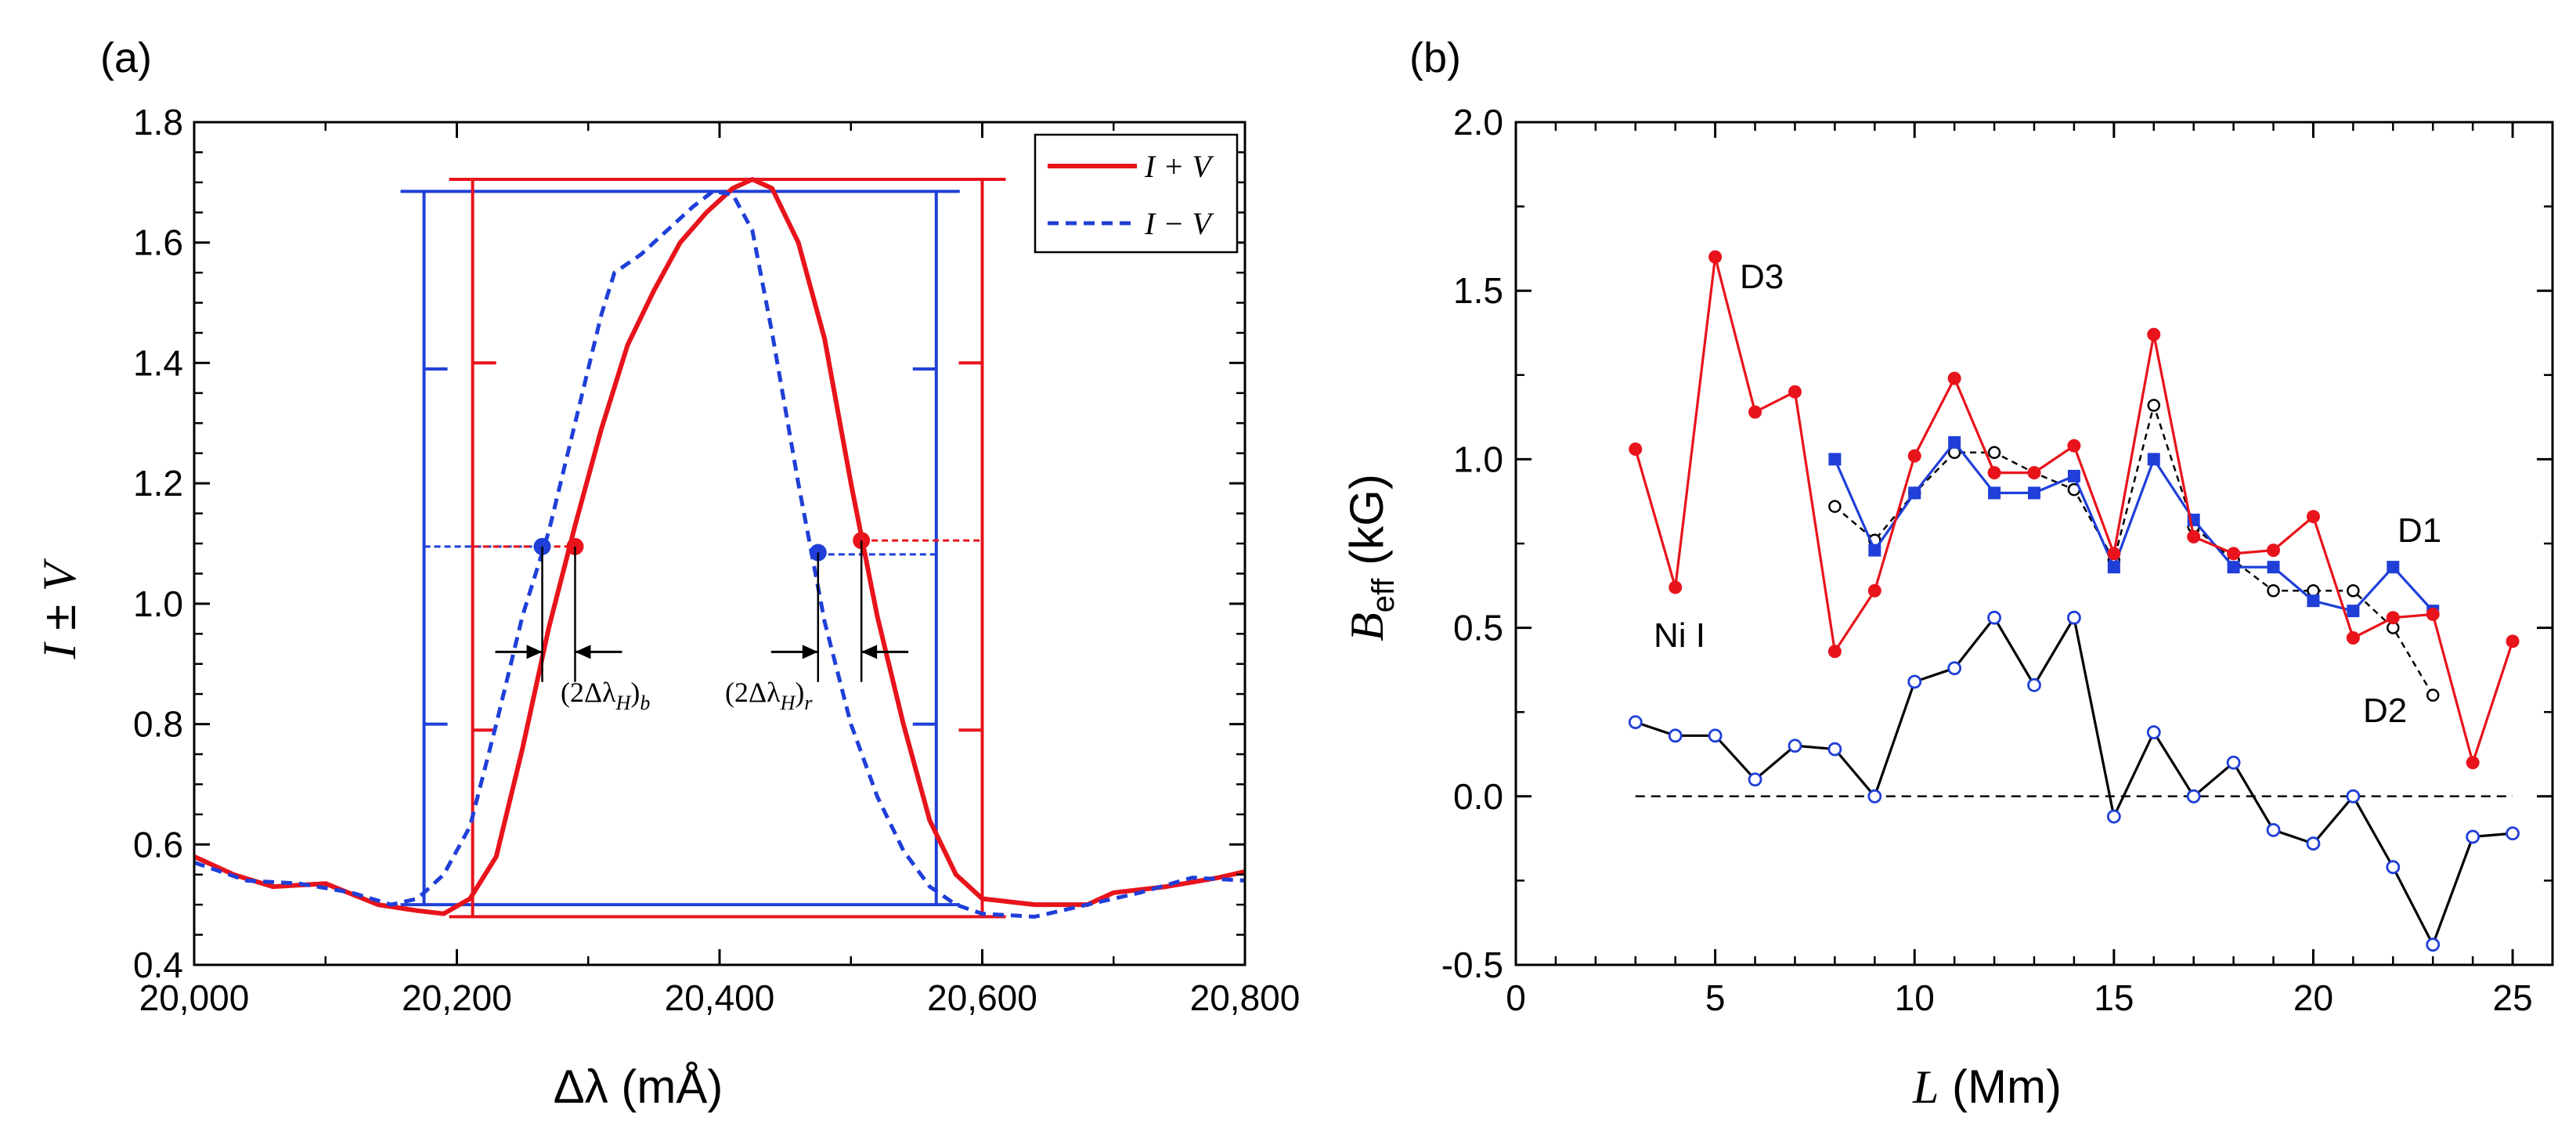 This screenshot has height=1145, width=2576. What do you see at coordinates (534, 652) in the screenshot?
I see `arrow-0-left-head` at bounding box center [534, 652].